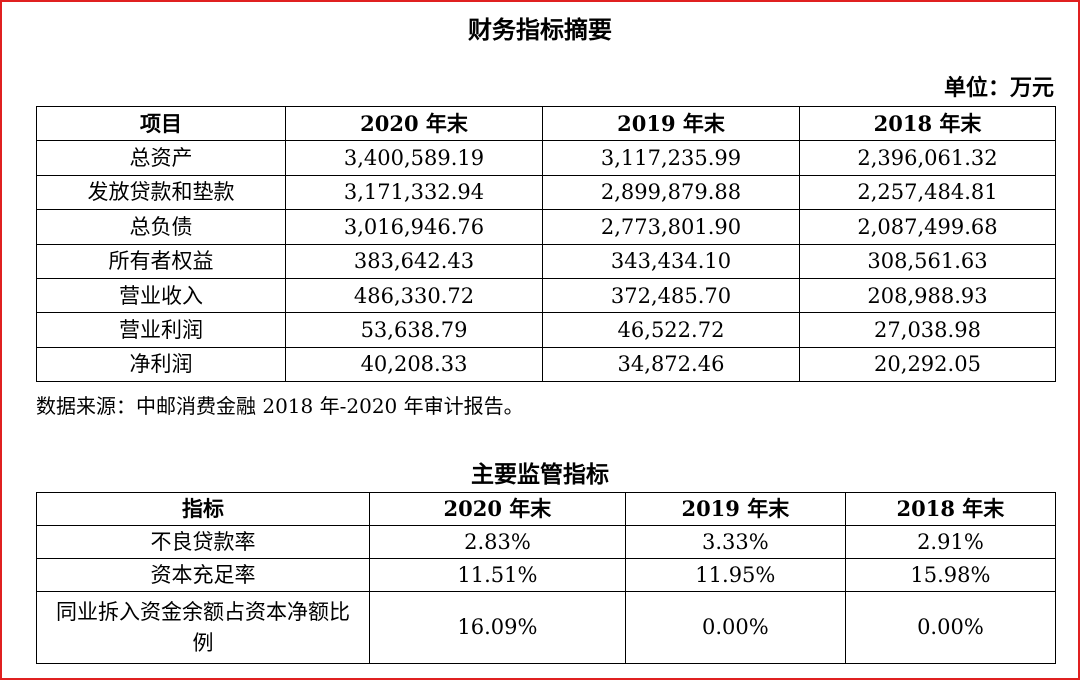  Describe the element at coordinates (161, 261) in the screenshot. I see `row-label: 所有者权益` at that location.